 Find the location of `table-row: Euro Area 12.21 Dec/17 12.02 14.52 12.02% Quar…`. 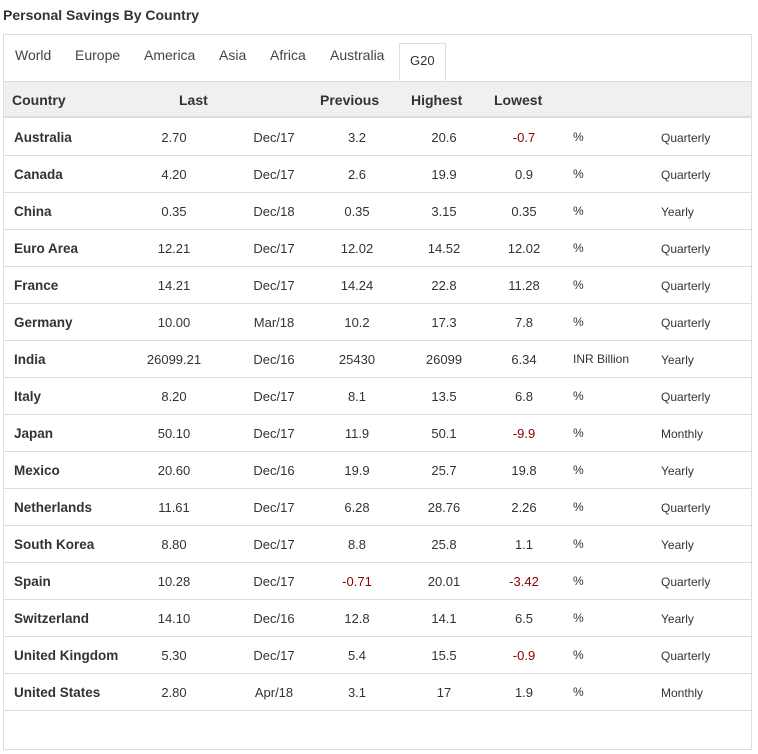

table-row: Euro Area 12.21 Dec/17 12.02 14.52 12.02% Quar… is located at coordinates (377, 248).